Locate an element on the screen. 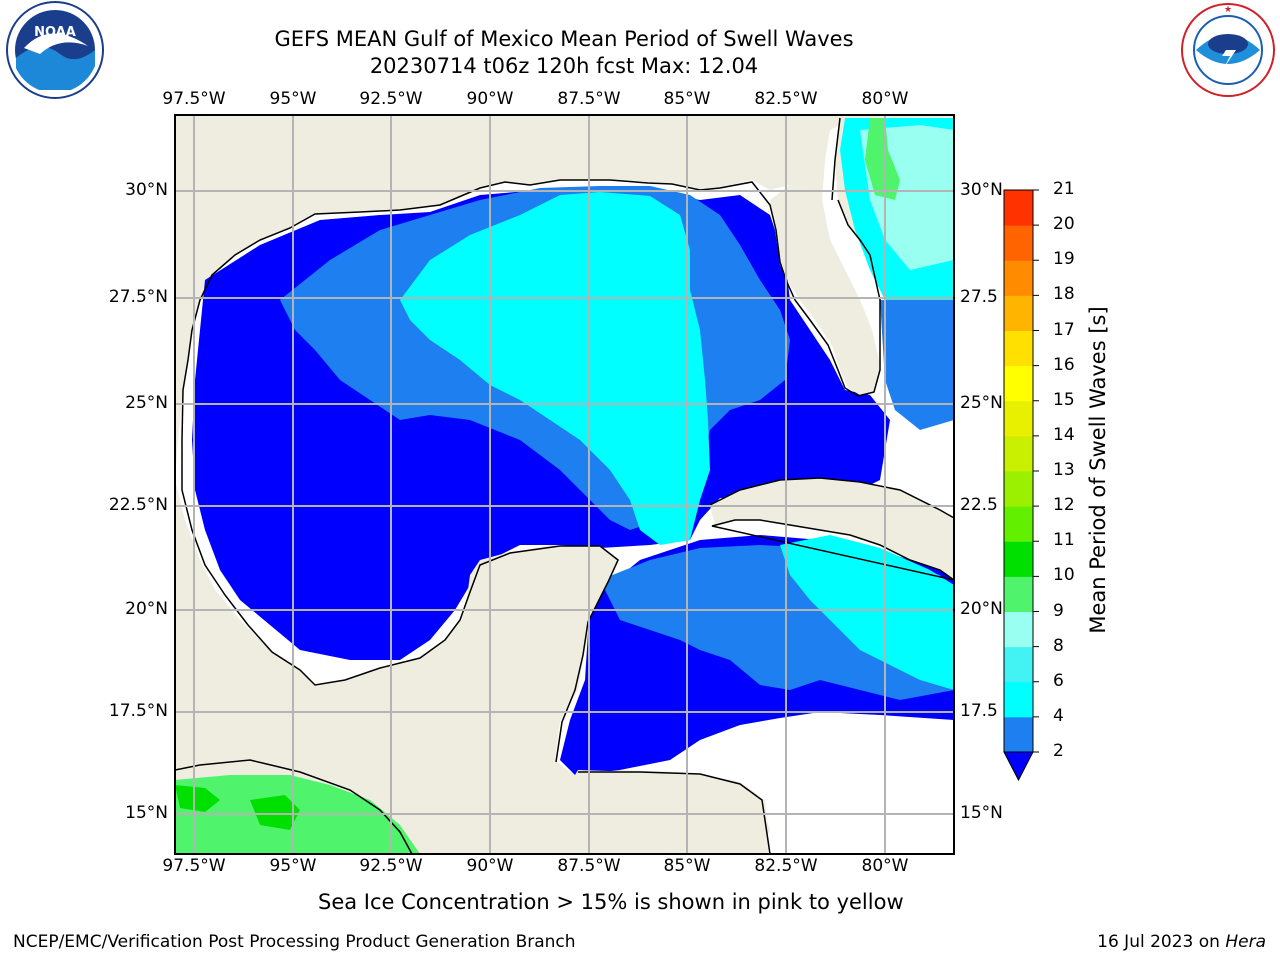 The image size is (1280, 960). lon-label-top: 87.5°W is located at coordinates (589, 99).